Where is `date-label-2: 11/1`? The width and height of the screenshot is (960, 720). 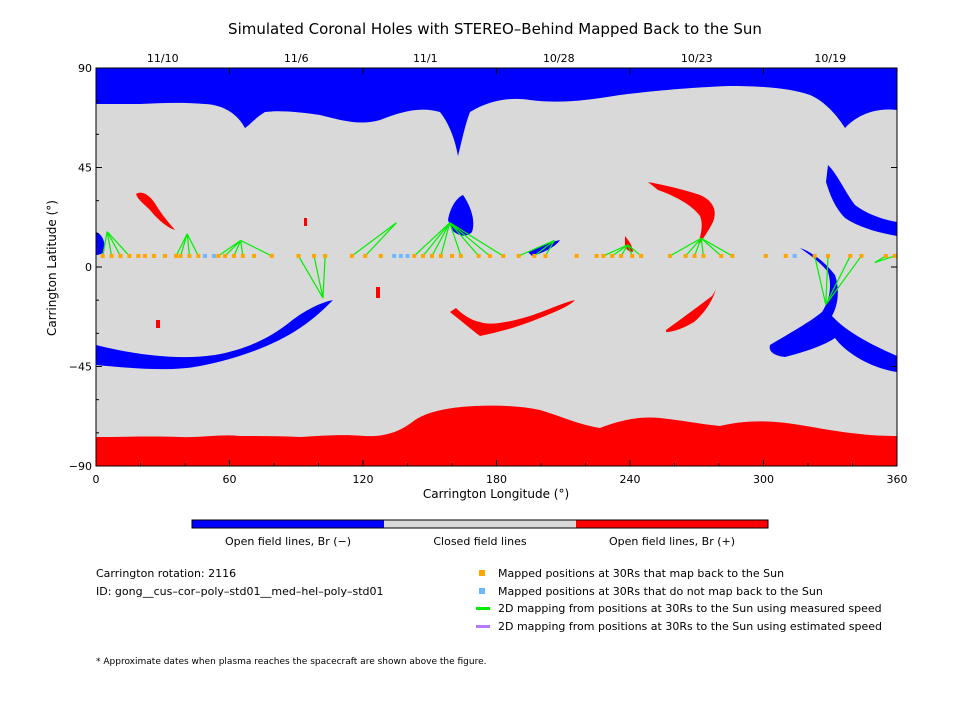 date-label-2: 11/1 is located at coordinates (425, 58).